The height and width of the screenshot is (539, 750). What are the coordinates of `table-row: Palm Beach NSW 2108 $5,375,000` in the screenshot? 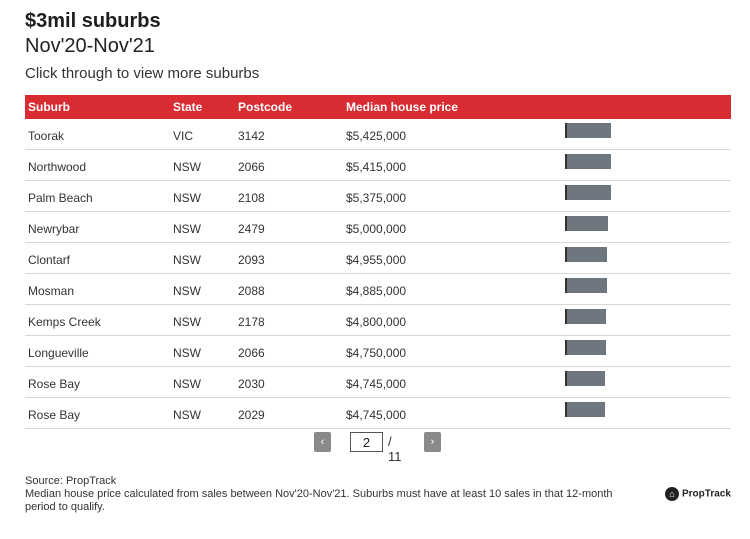 It's located at (378, 196).